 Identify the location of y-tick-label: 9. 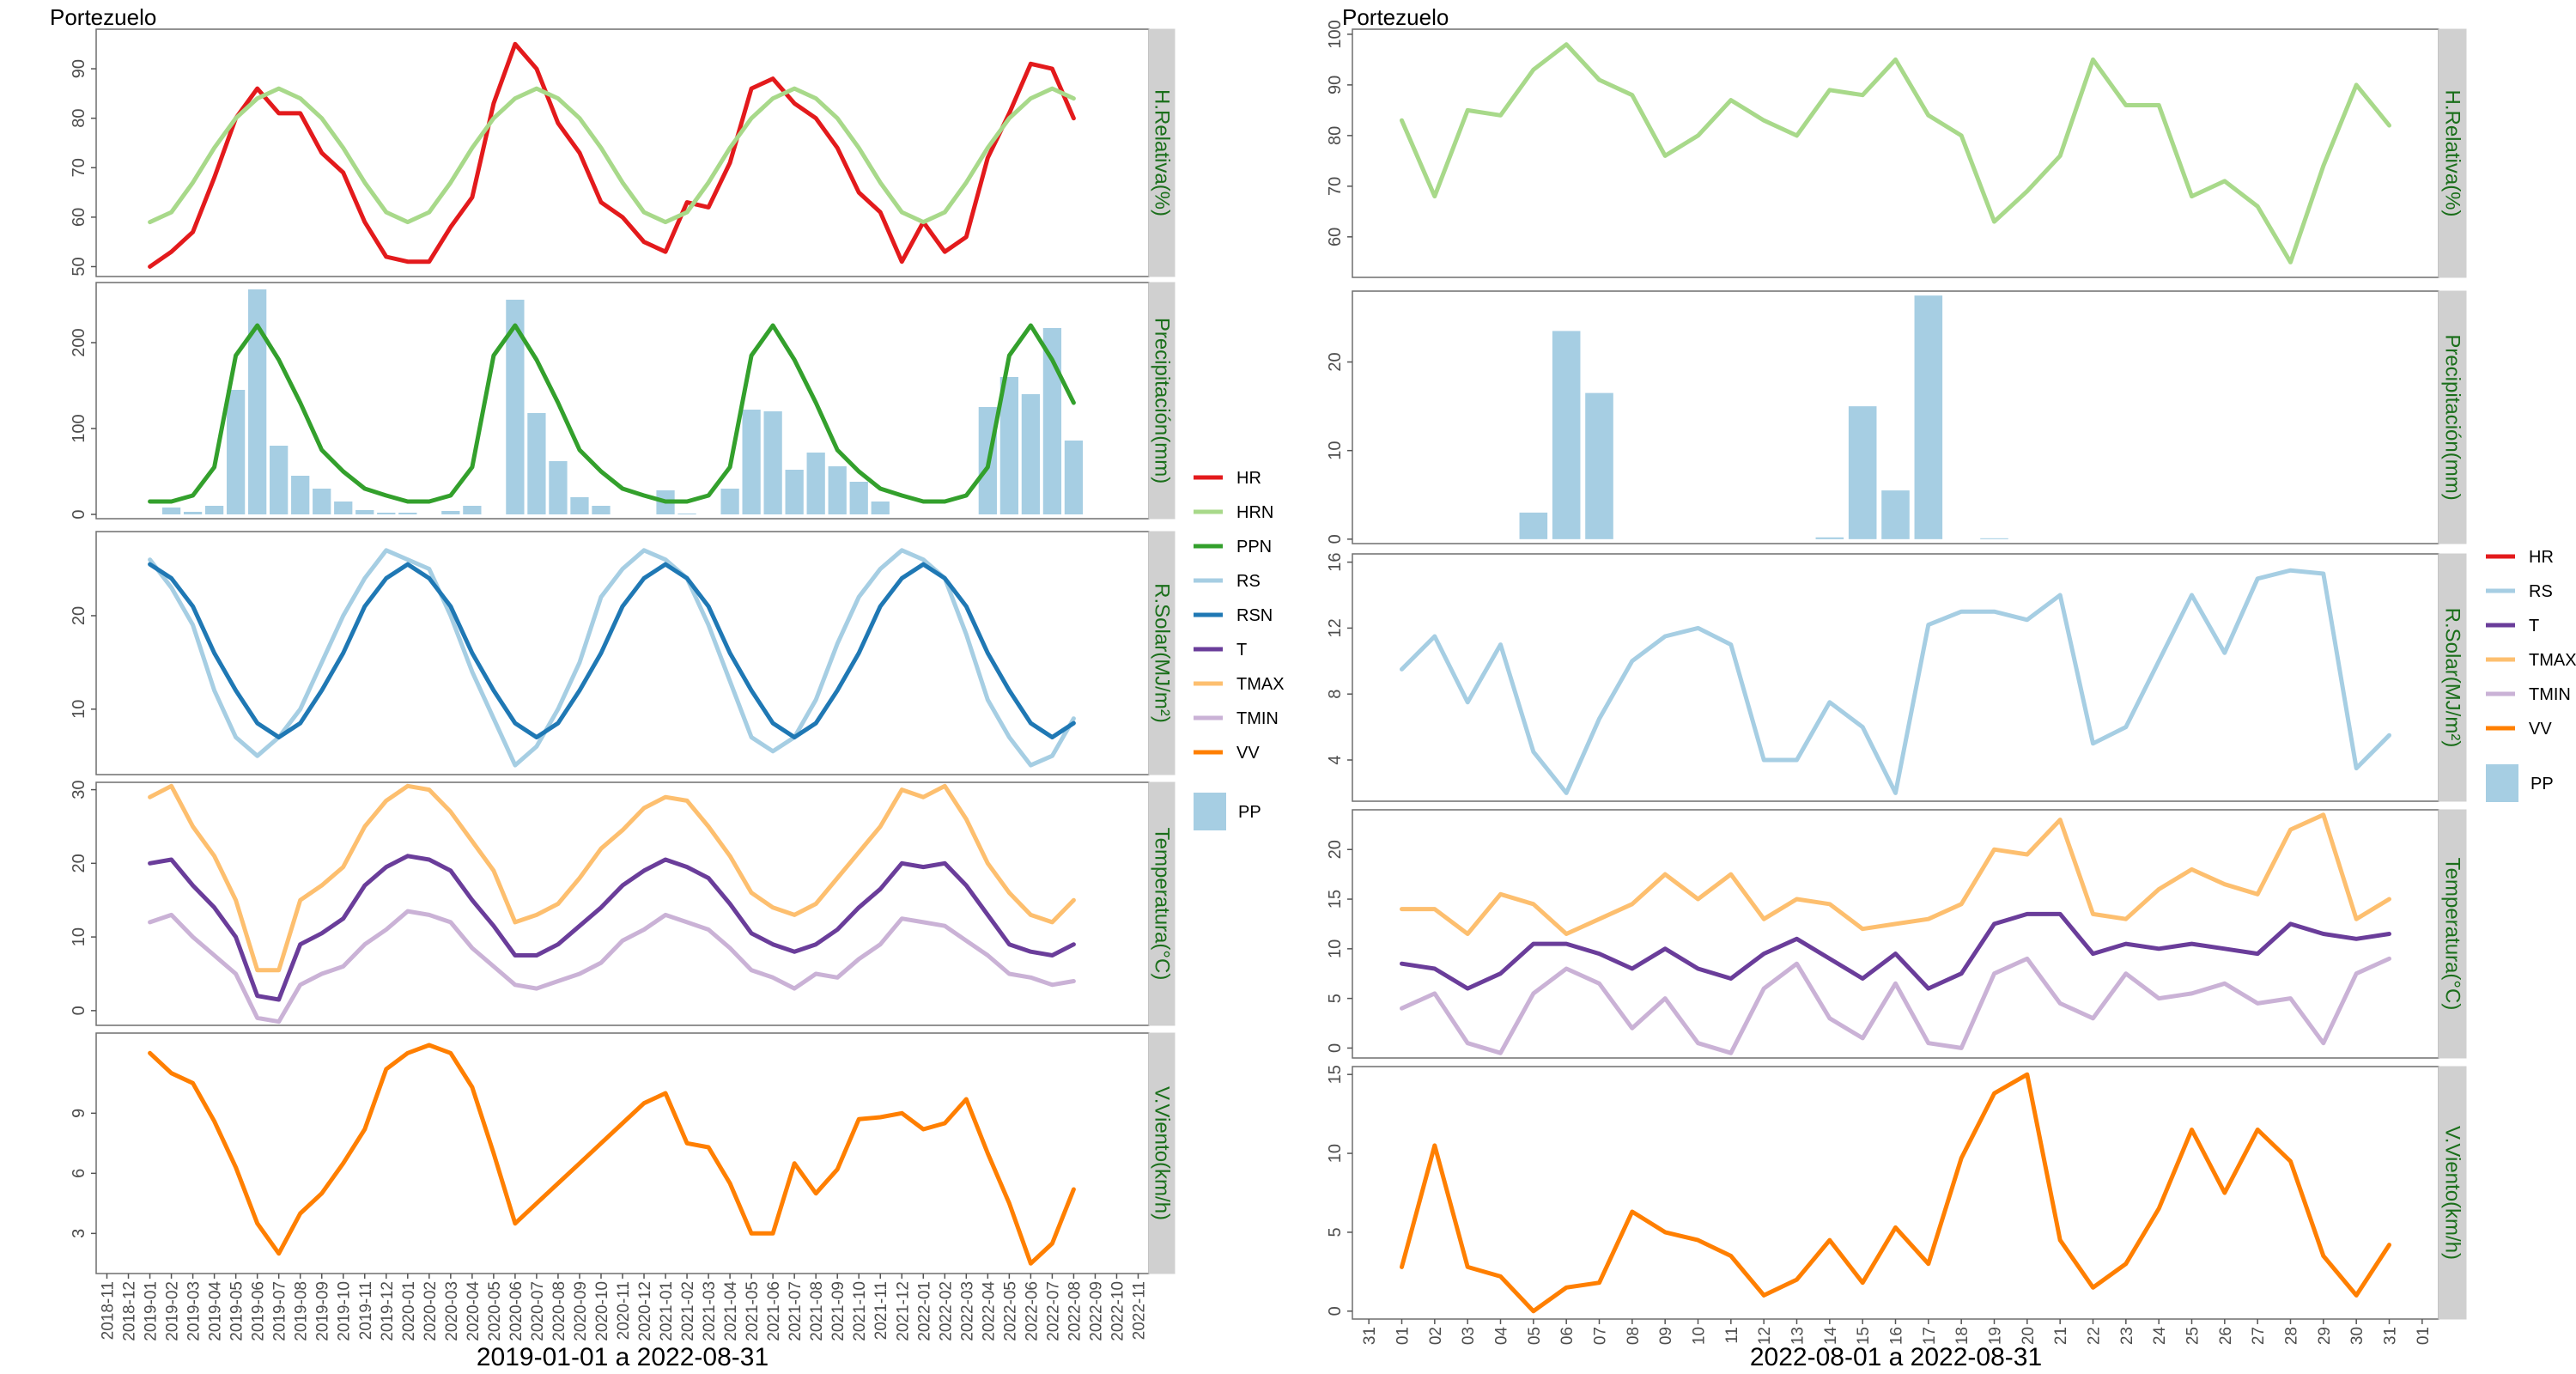
(79, 1113).